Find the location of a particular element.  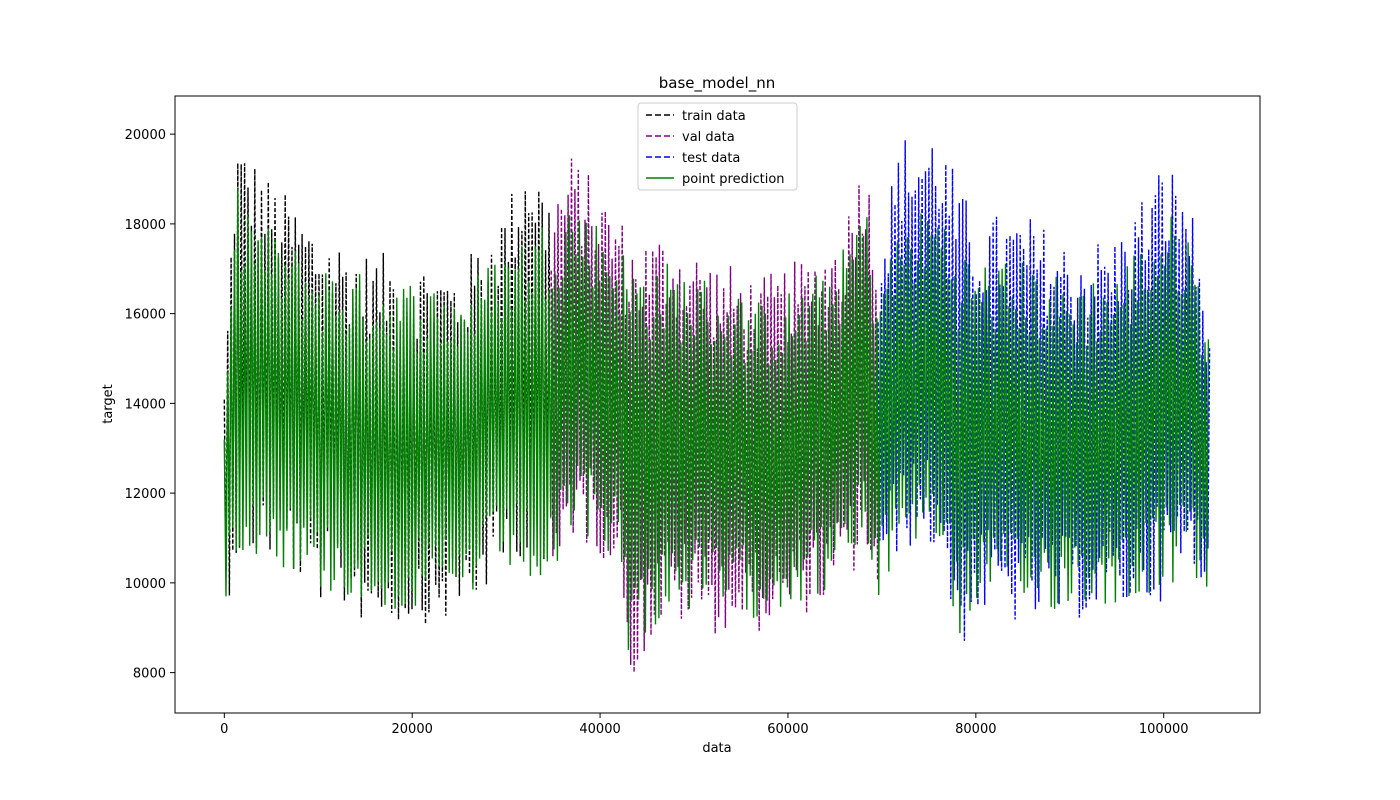

y-tick-label: 18000 is located at coordinates (145, 225).